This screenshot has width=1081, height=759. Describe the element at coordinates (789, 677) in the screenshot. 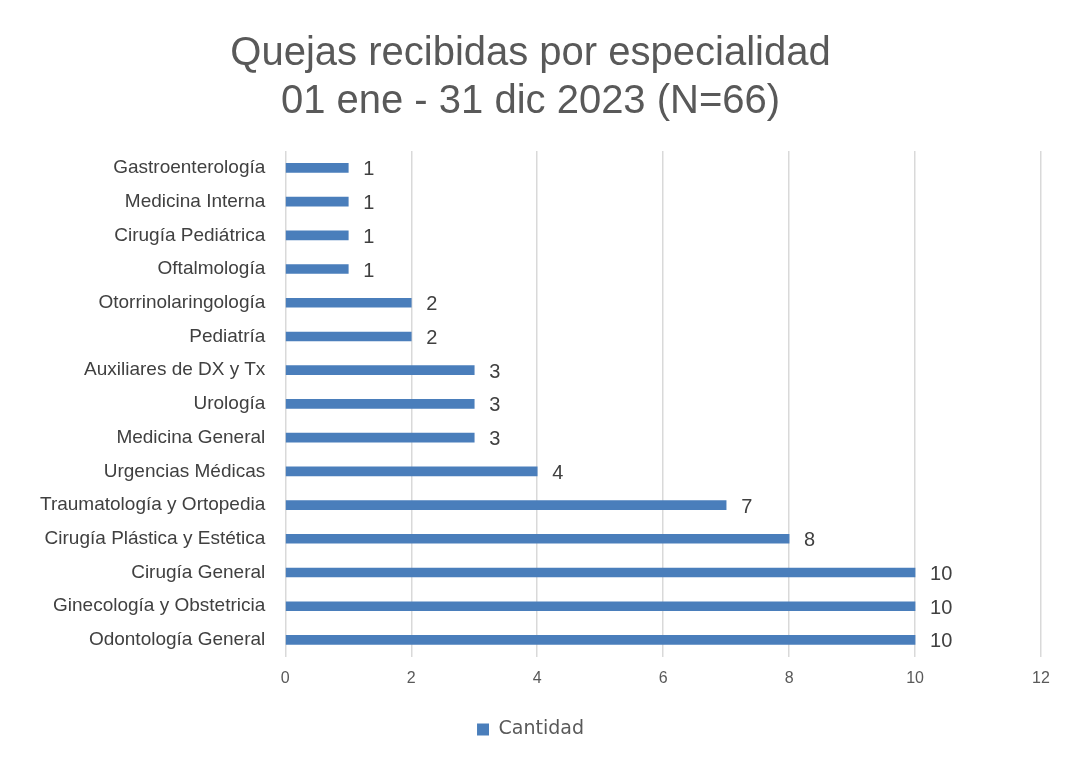

I see `x-tick-label: 8` at that location.